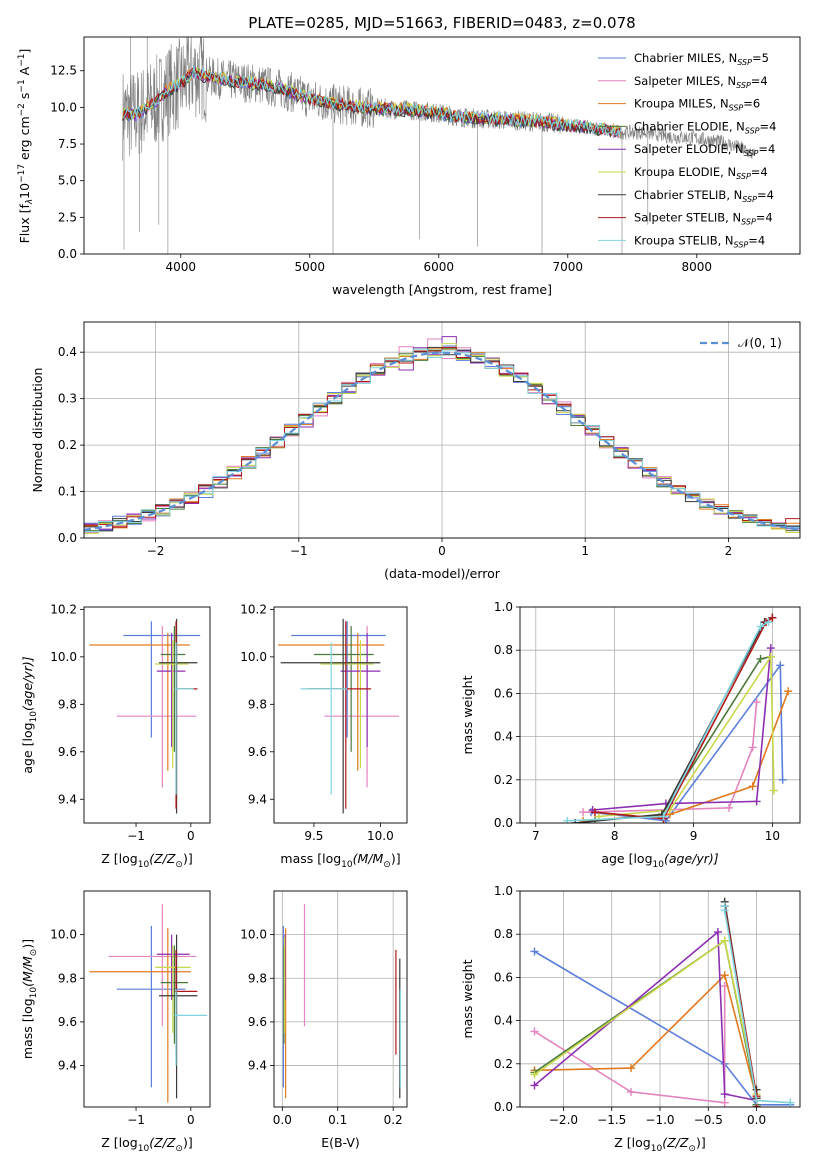 The image size is (819, 1170). Describe the element at coordinates (27, 1028) in the screenshot. I see `label-part: mass [log` at that location.